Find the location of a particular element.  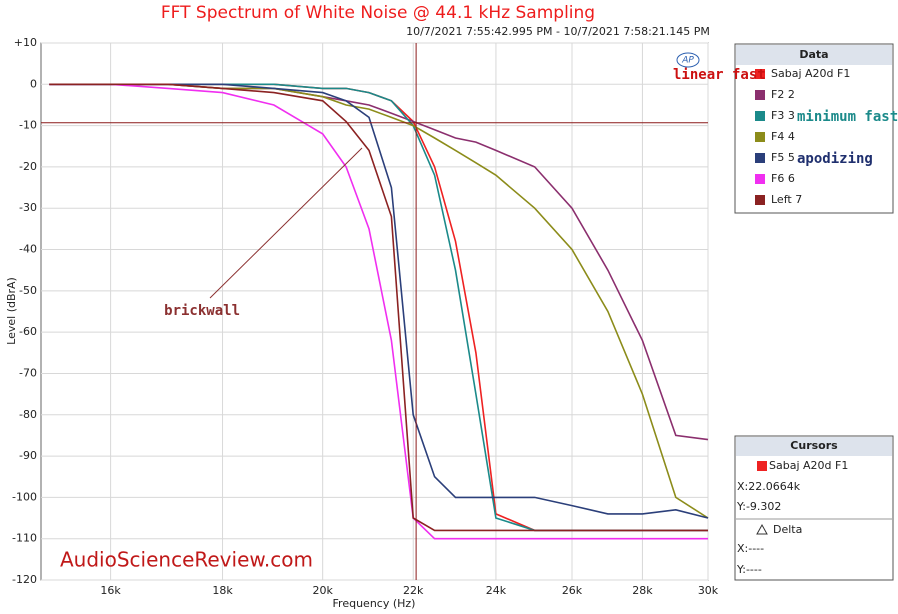

cursor-header is located at coordinates (814, 446).